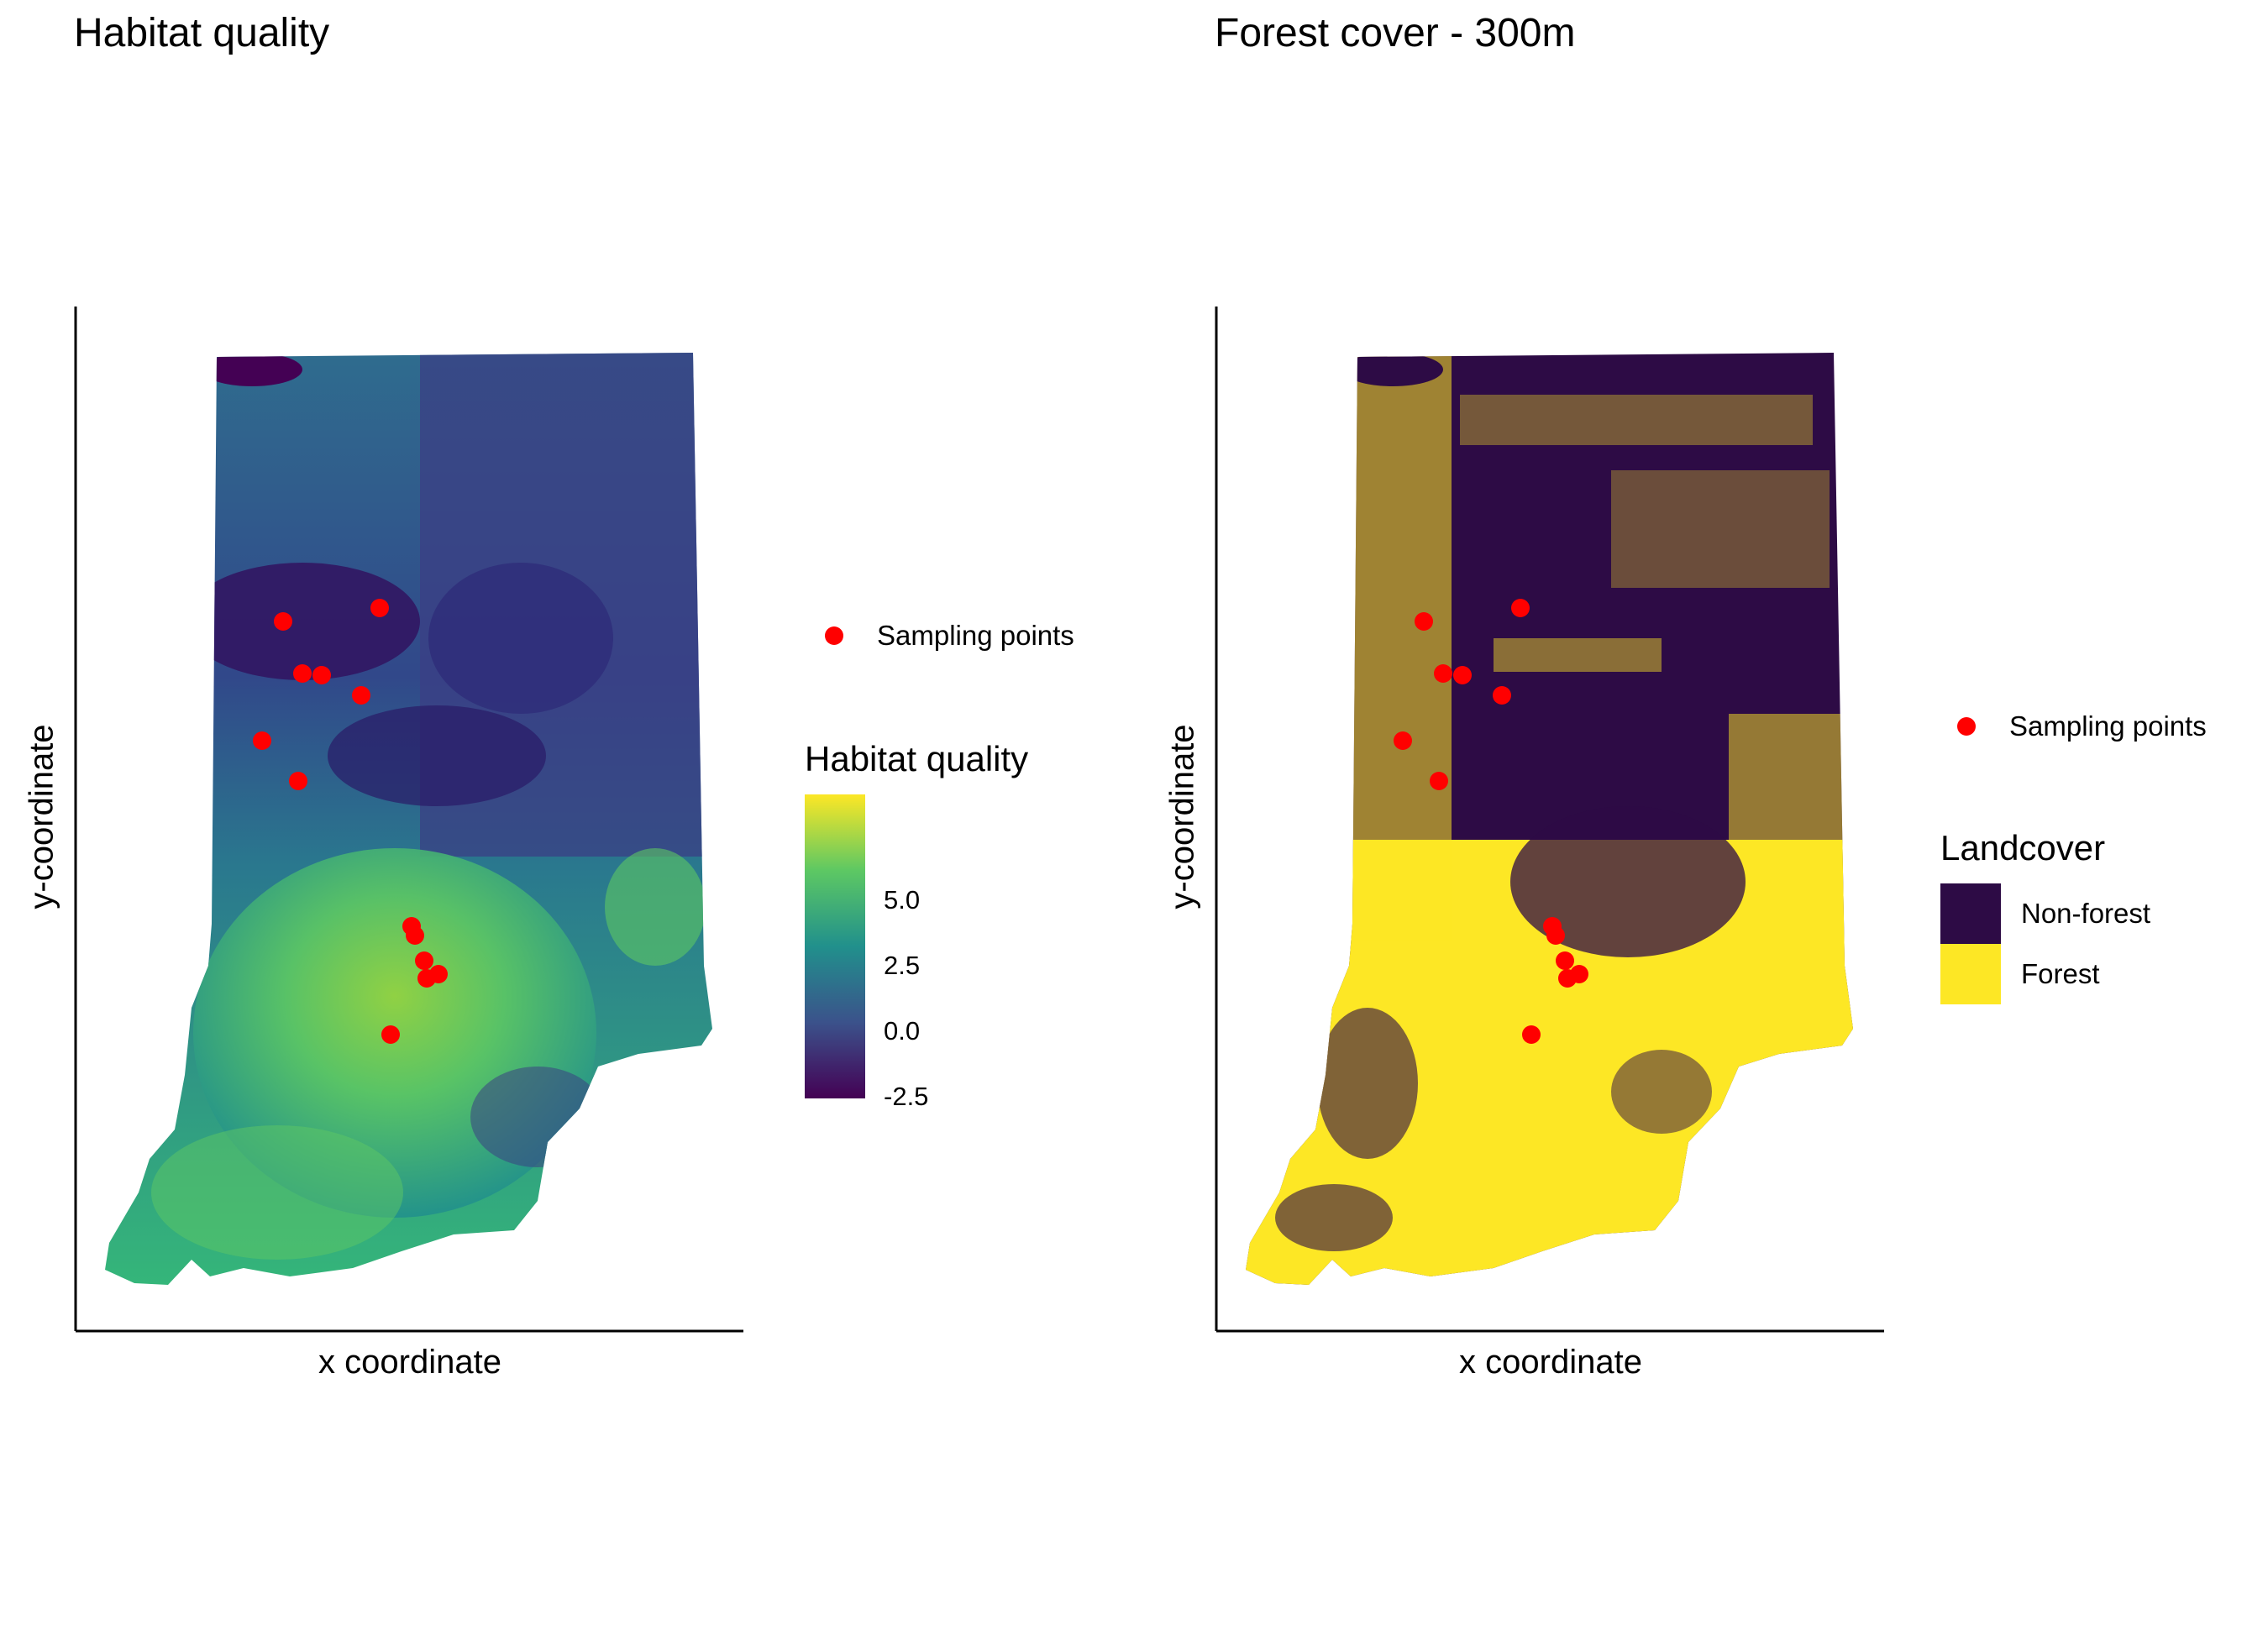 This screenshot has height=1630, width=2268. I want to click on colorbar-tick: 2.5, so click(902, 965).